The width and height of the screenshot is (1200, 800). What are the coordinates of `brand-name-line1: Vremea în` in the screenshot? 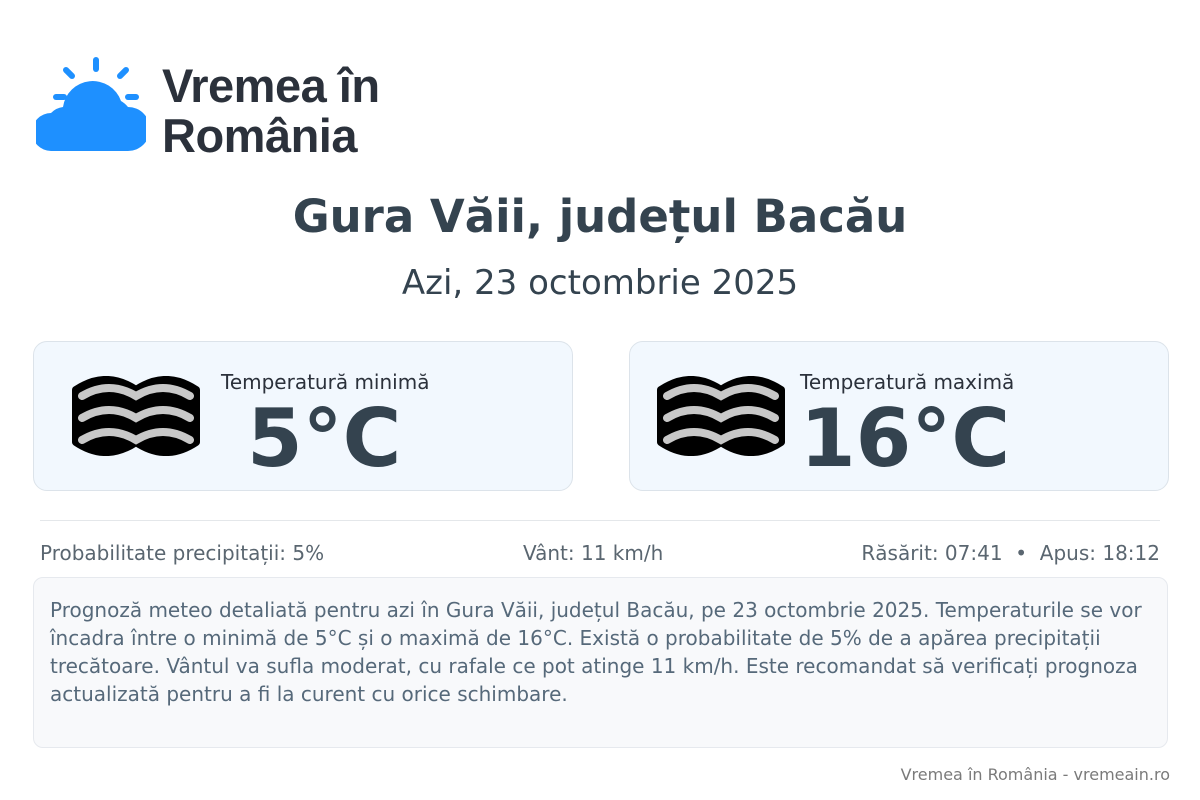 It's located at (271, 85).